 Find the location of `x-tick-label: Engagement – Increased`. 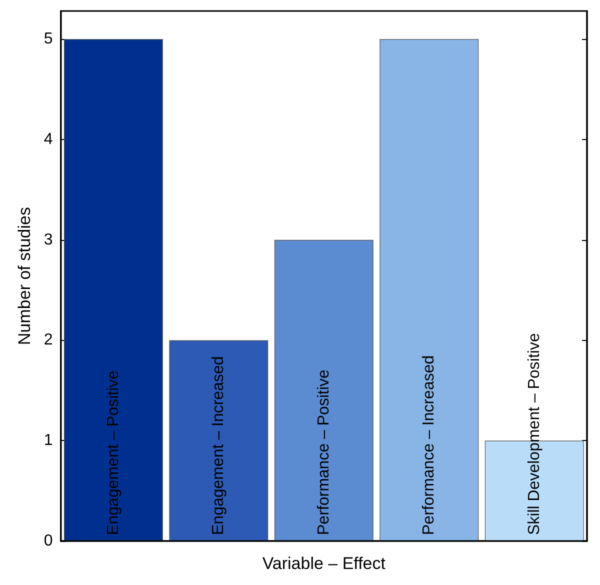

x-tick-label: Engagement – Increased is located at coordinates (219, 445).